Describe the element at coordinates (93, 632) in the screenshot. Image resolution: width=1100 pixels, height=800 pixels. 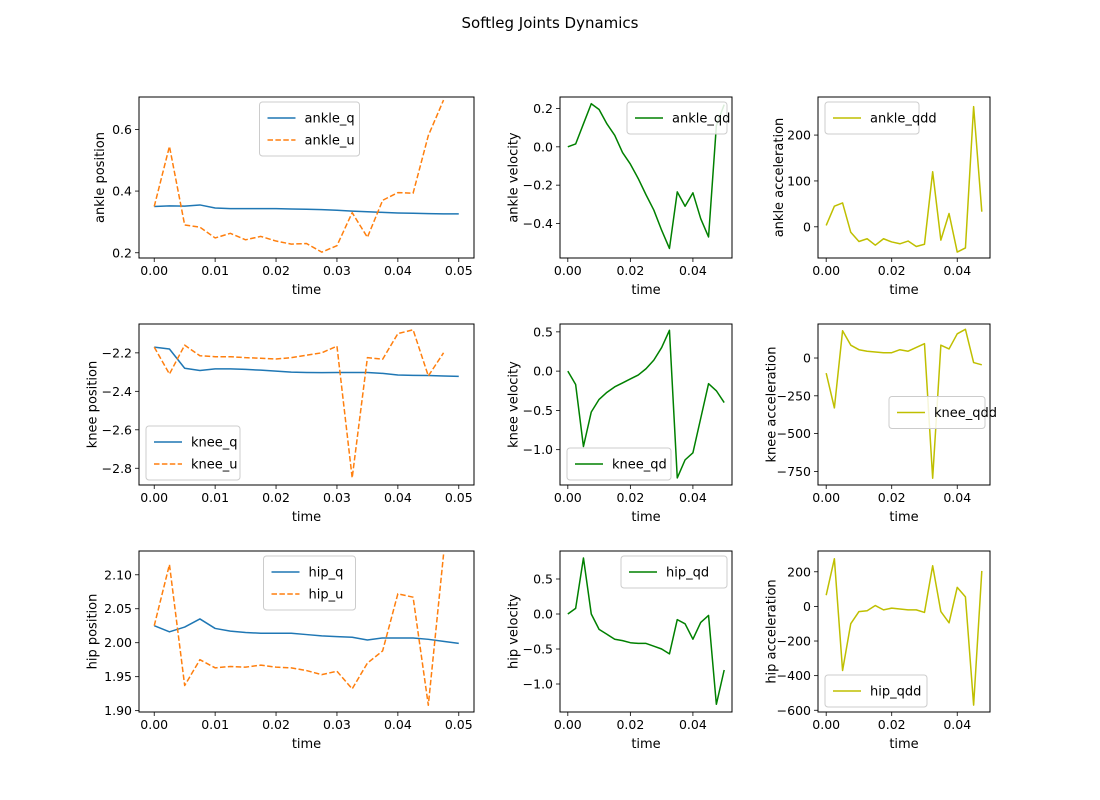
I see `y-axis-label: hip position` at that location.